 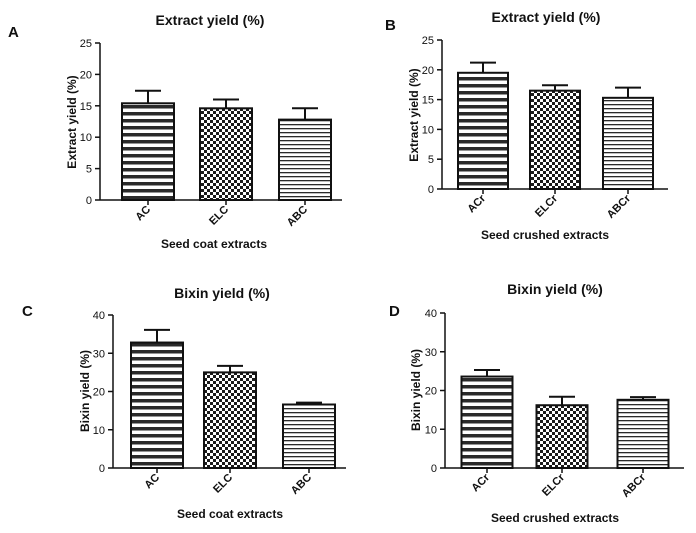 What do you see at coordinates (13, 32) in the screenshot?
I see `panel-letter: A` at bounding box center [13, 32].